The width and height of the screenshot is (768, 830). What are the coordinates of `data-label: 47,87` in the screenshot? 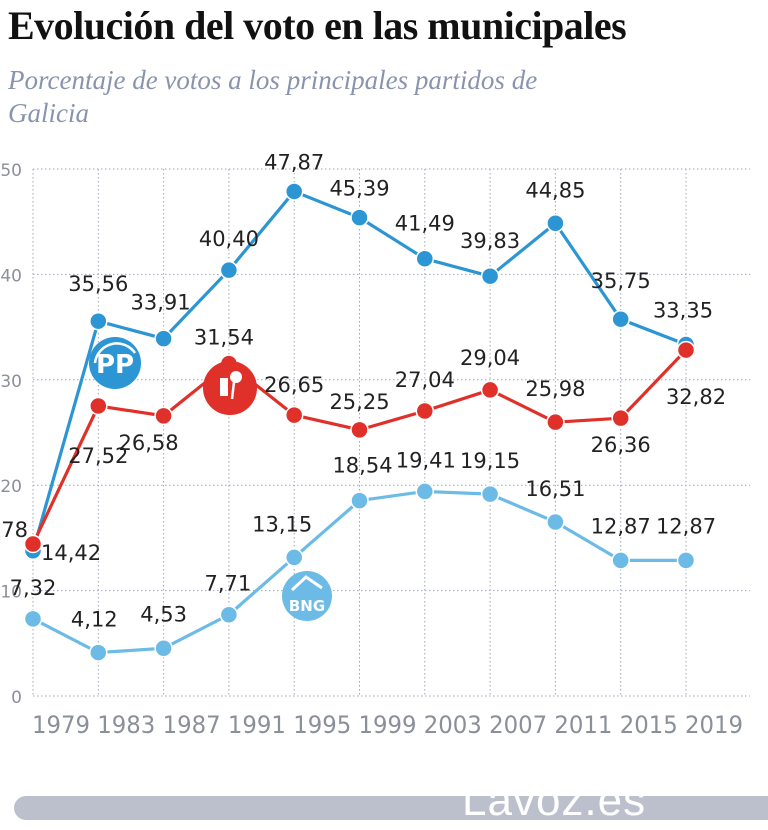 It's located at (294, 162).